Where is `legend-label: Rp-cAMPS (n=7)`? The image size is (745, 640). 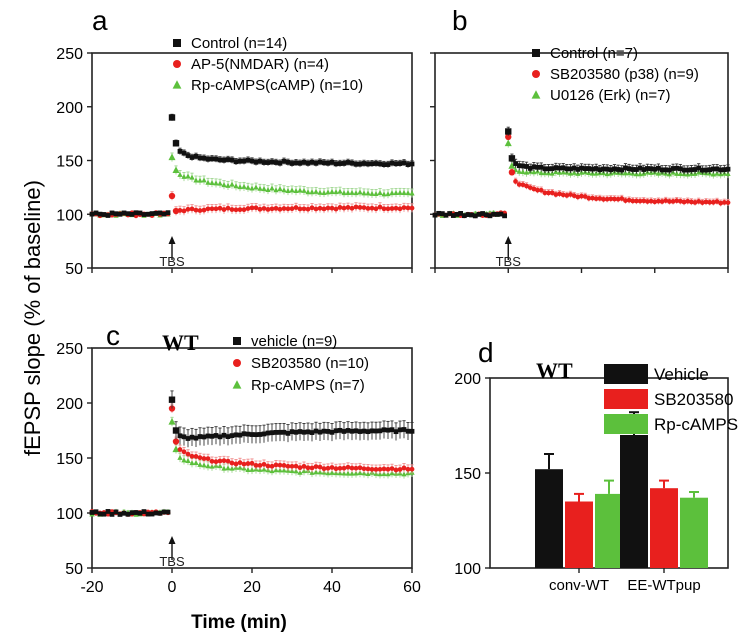 legend-label: Rp-cAMPS (n=7) is located at coordinates (308, 385).